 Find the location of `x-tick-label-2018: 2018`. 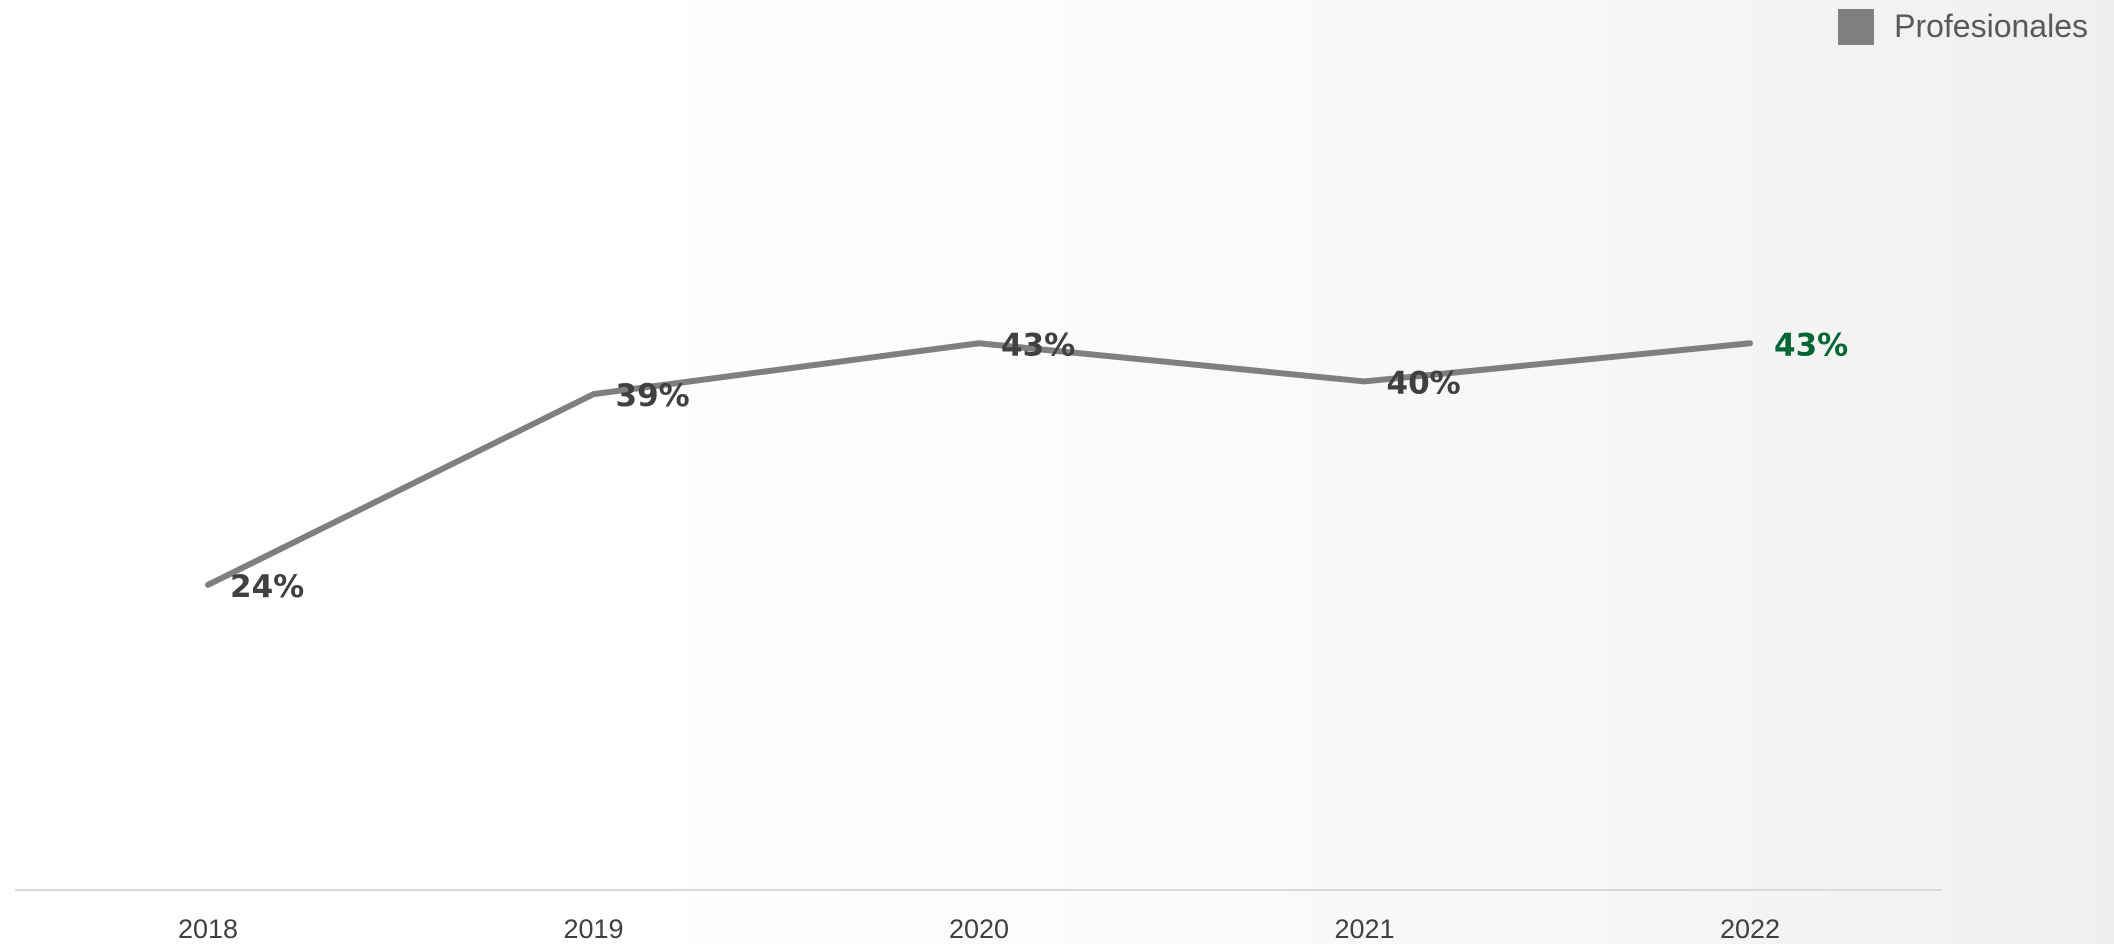

x-tick-label-2018: 2018 is located at coordinates (208, 929).